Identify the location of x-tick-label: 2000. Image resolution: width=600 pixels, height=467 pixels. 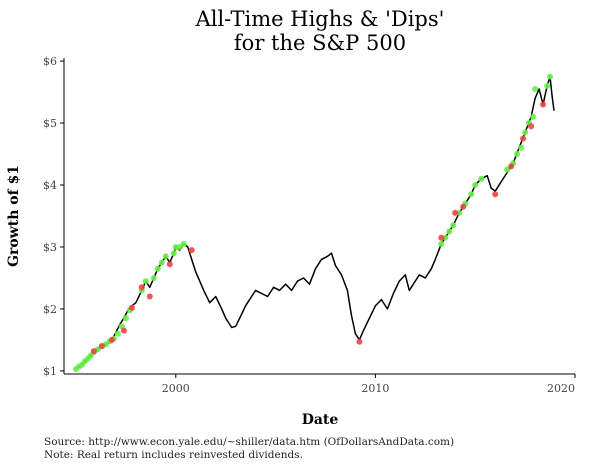
(176, 388).